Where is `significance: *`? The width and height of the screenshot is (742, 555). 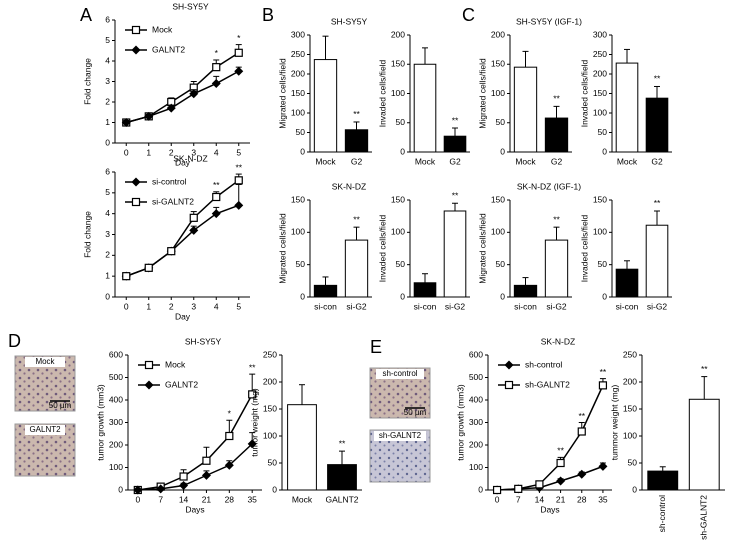
significance: * is located at coordinates (217, 53).